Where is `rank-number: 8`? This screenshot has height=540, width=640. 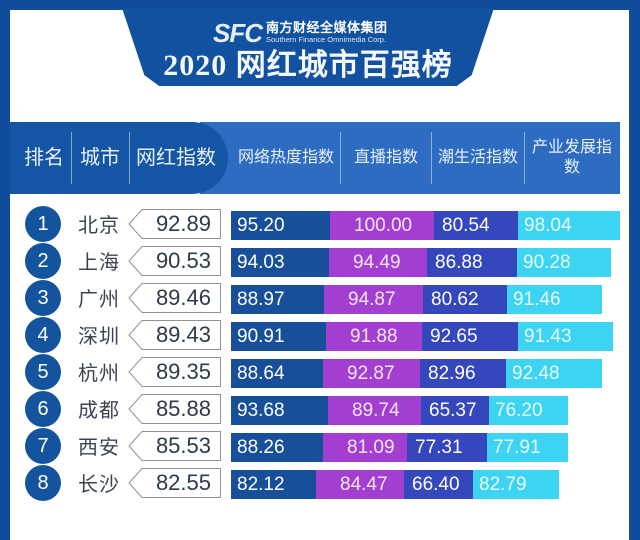 rank-number: 8 is located at coordinates (43, 482).